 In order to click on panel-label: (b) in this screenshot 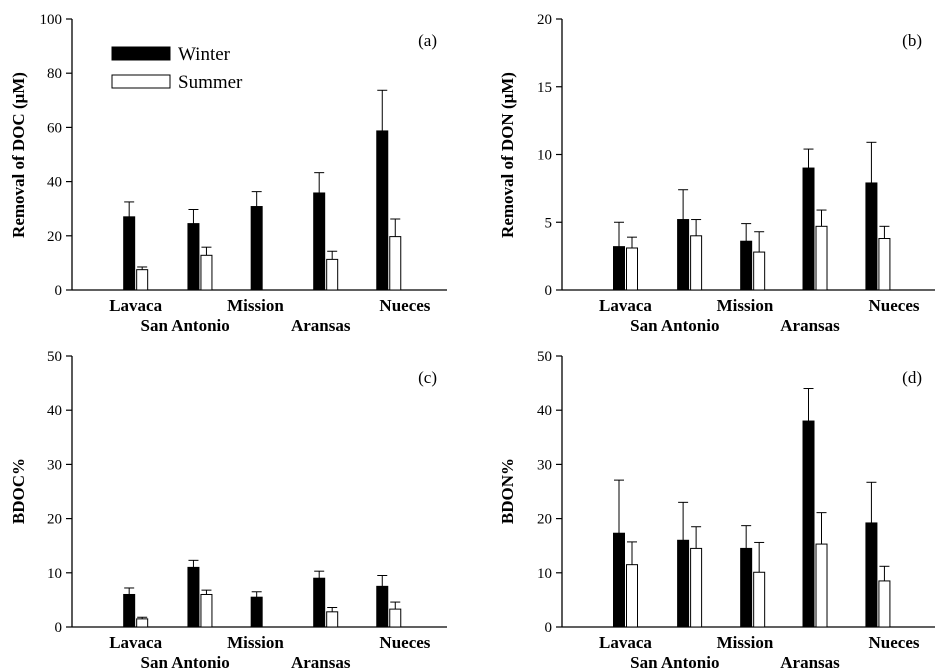, I will do `click(912, 40)`.